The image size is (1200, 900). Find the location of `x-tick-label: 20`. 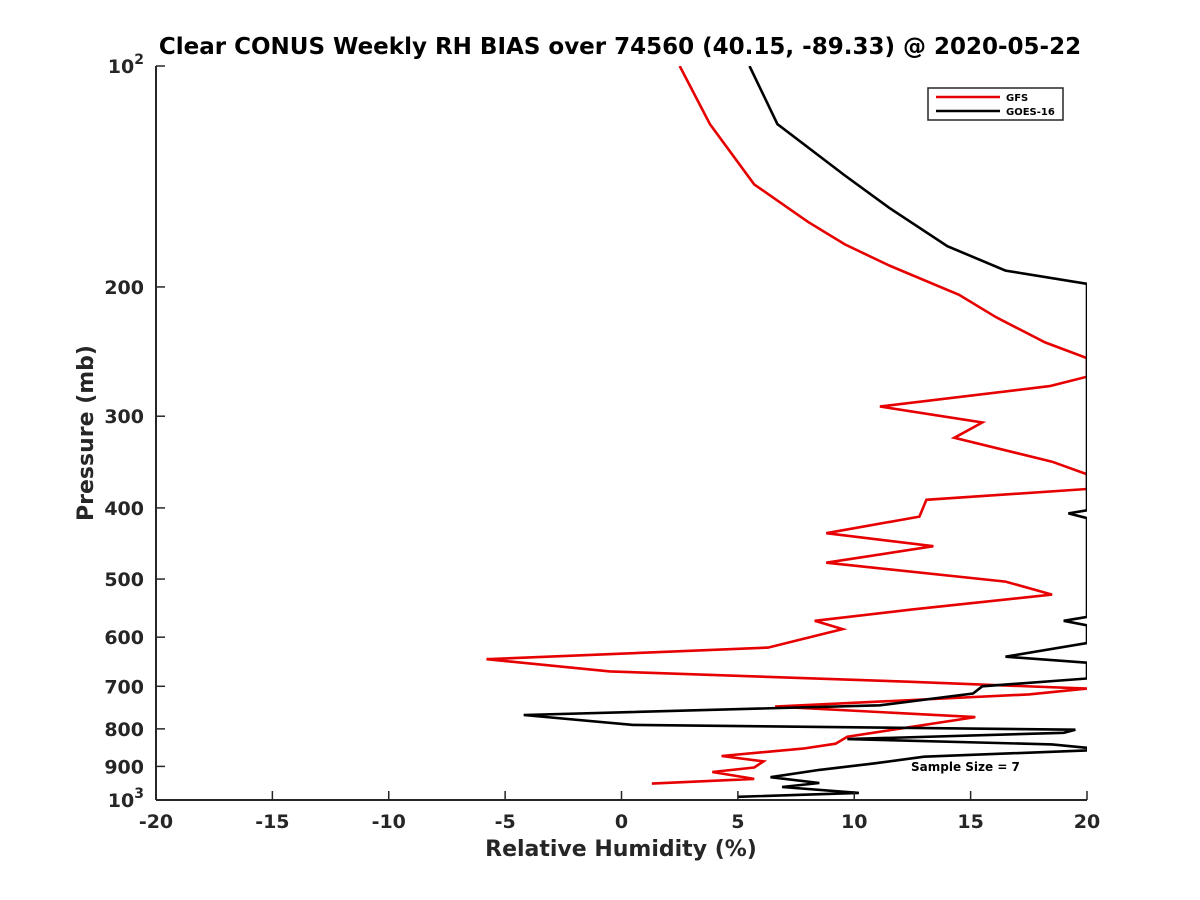

x-tick-label: 20 is located at coordinates (1087, 822).